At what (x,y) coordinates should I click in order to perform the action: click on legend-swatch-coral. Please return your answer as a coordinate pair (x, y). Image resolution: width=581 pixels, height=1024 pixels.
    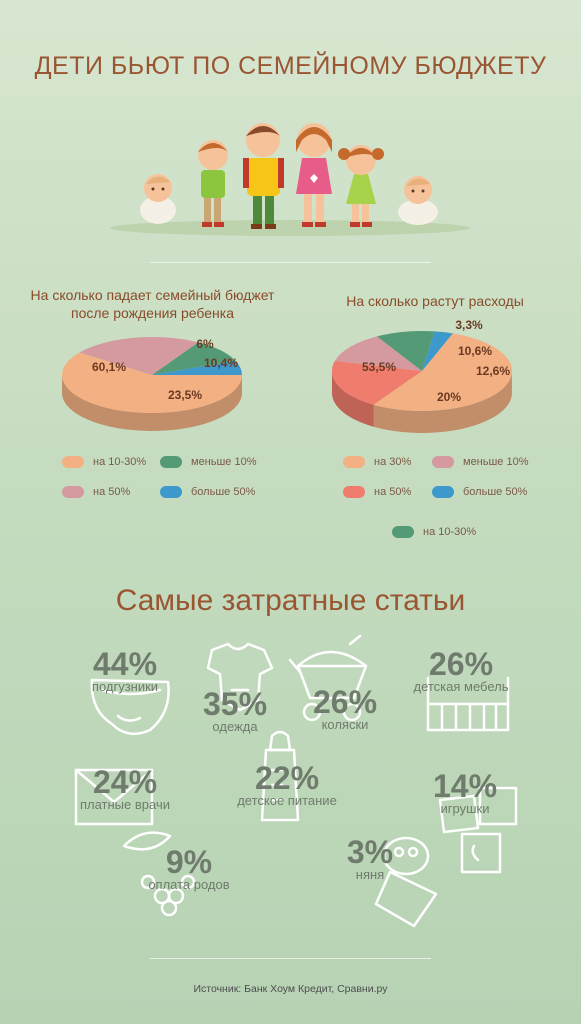
    Looking at the image, I should click on (354, 492).